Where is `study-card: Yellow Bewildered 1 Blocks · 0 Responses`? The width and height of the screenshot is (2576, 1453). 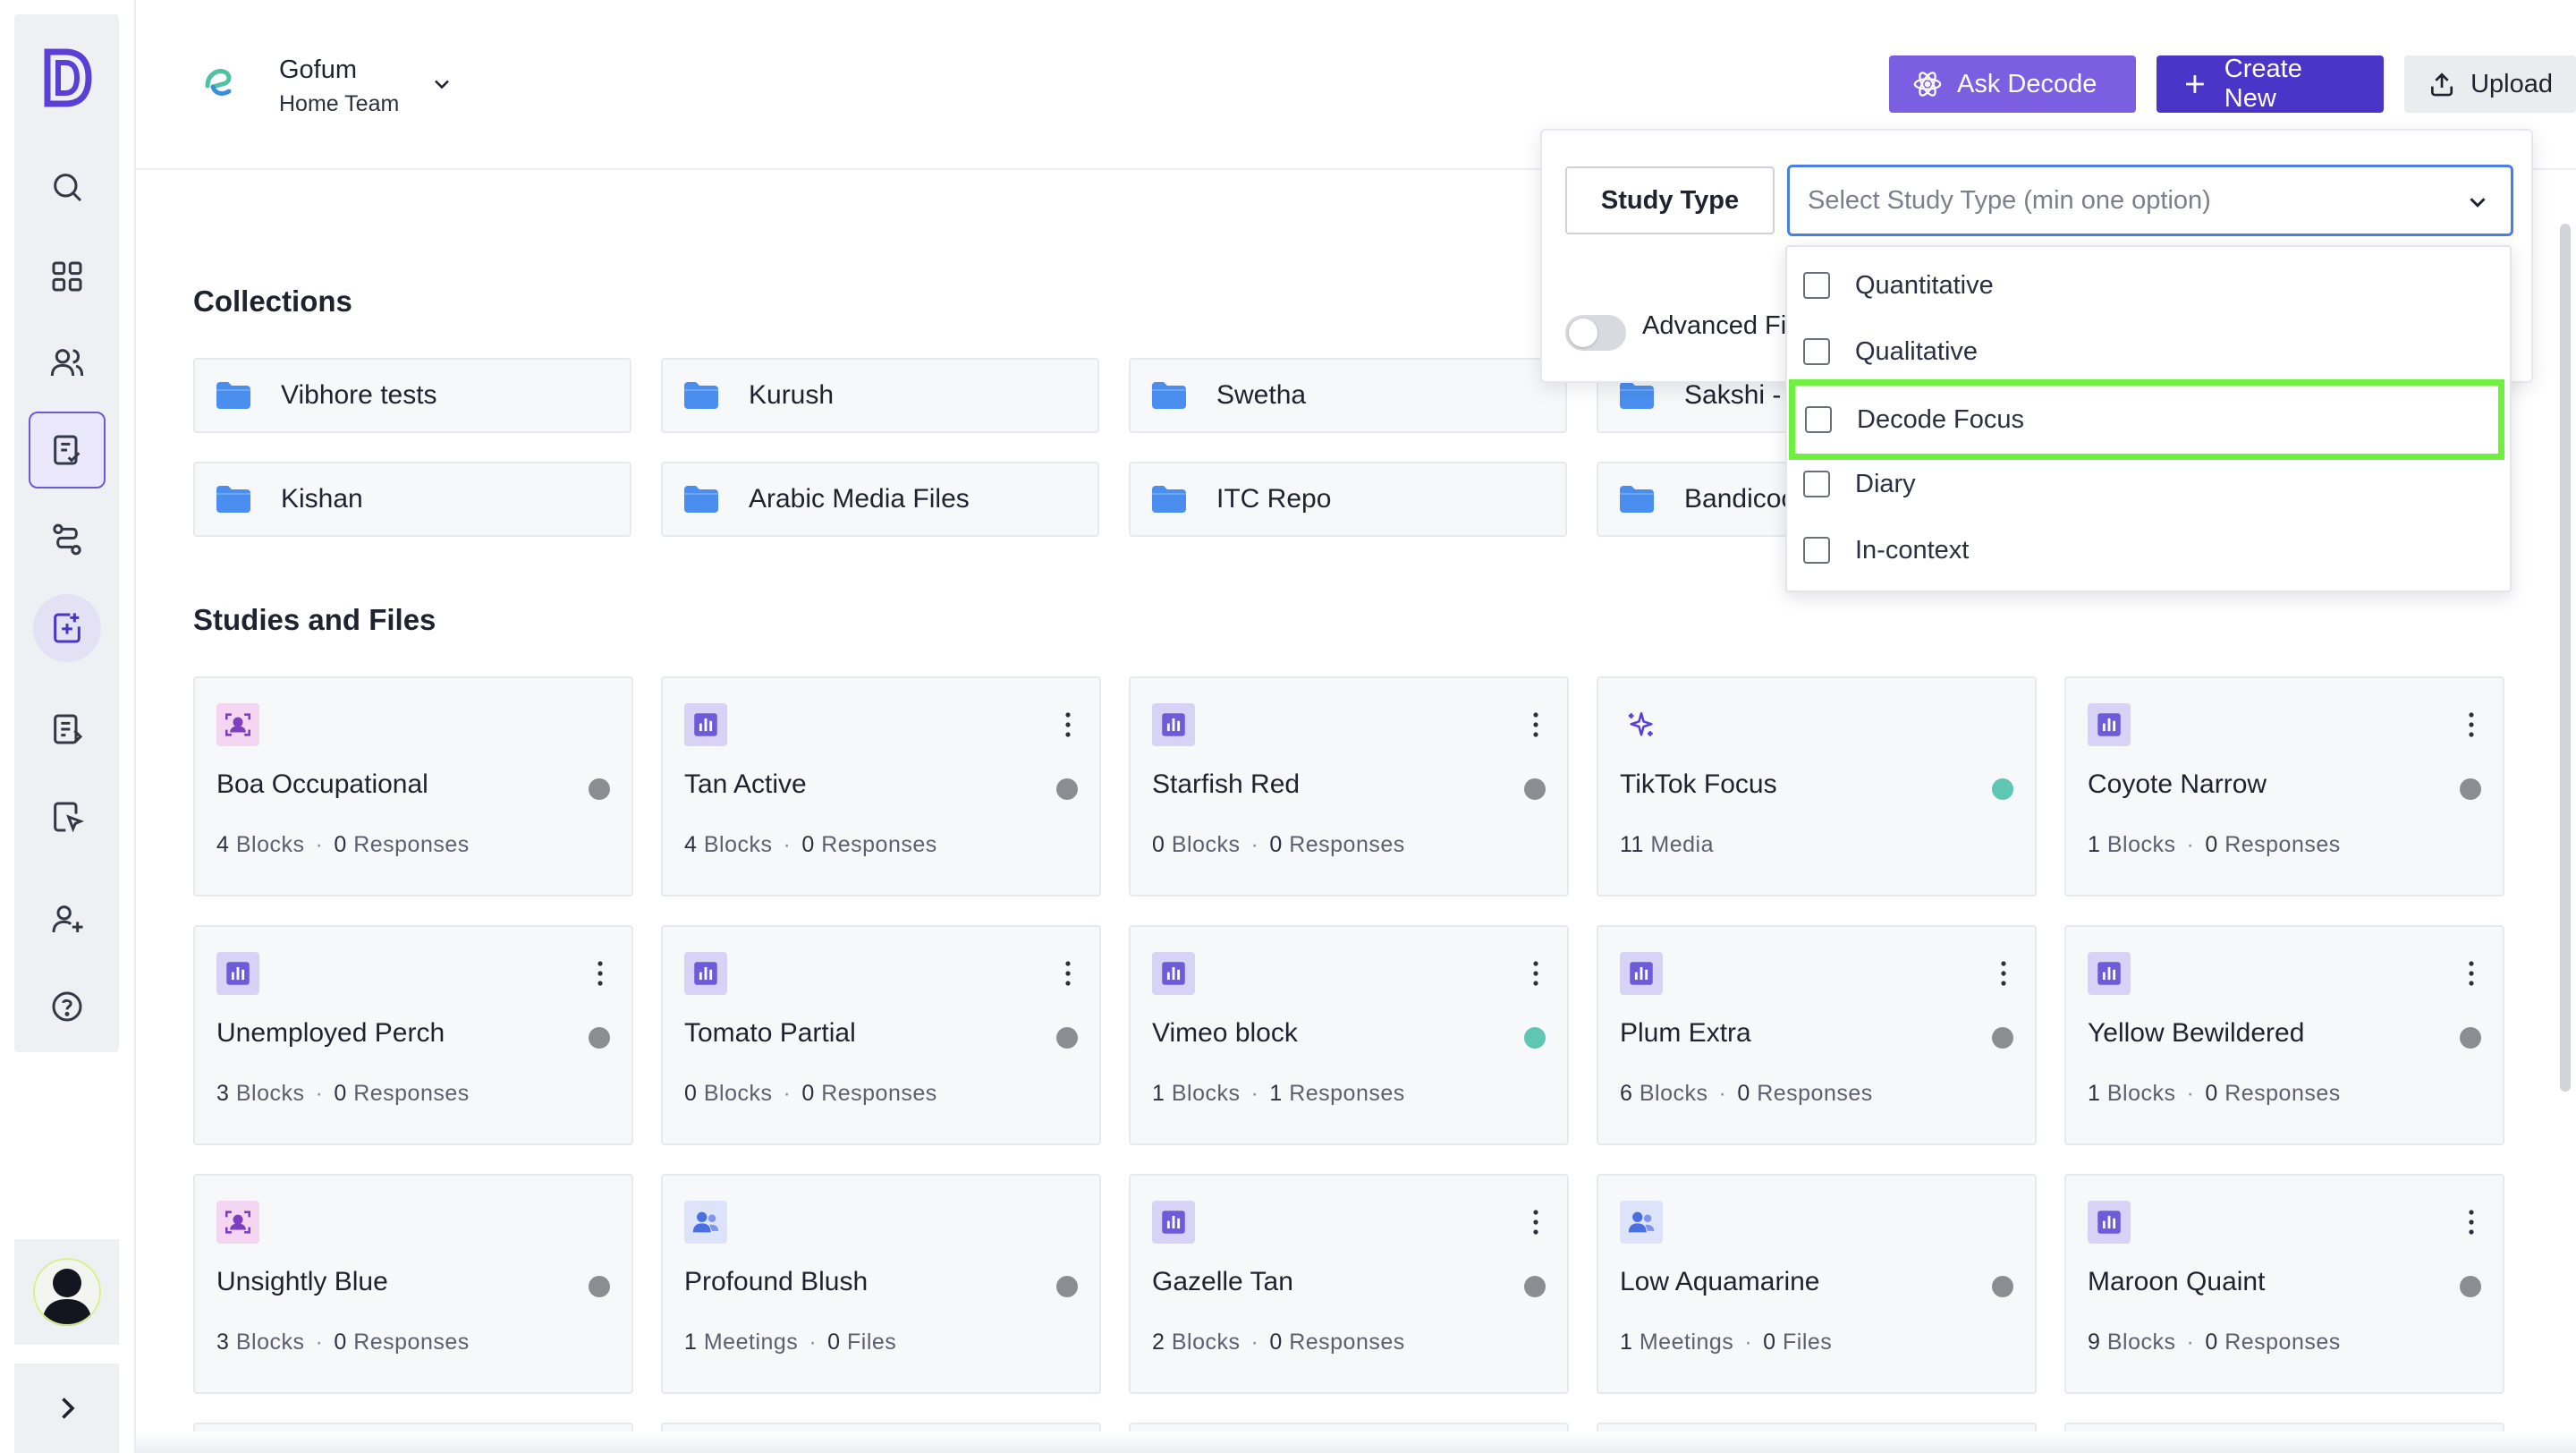
study-card: Yellow Bewildered 1 Blocks · 0 Responses is located at coordinates (2284, 1035).